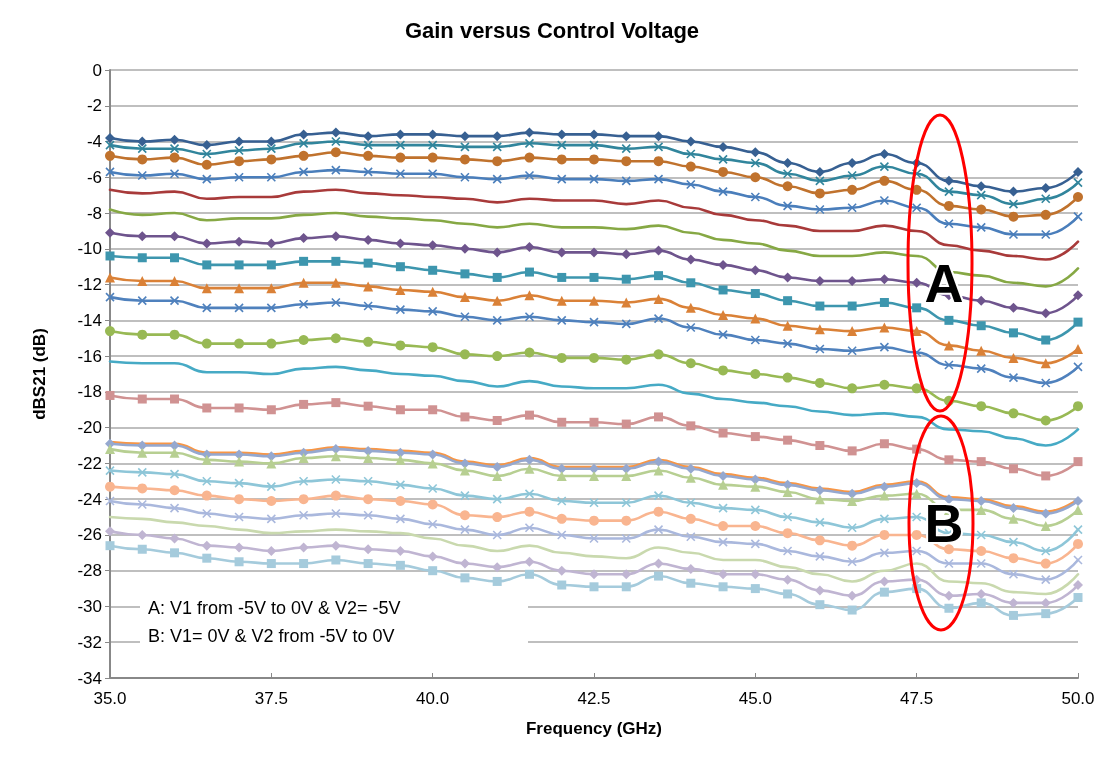 The width and height of the screenshot is (1104, 772). What do you see at coordinates (89, 392) in the screenshot?
I see `y-tick-label: -18` at bounding box center [89, 392].